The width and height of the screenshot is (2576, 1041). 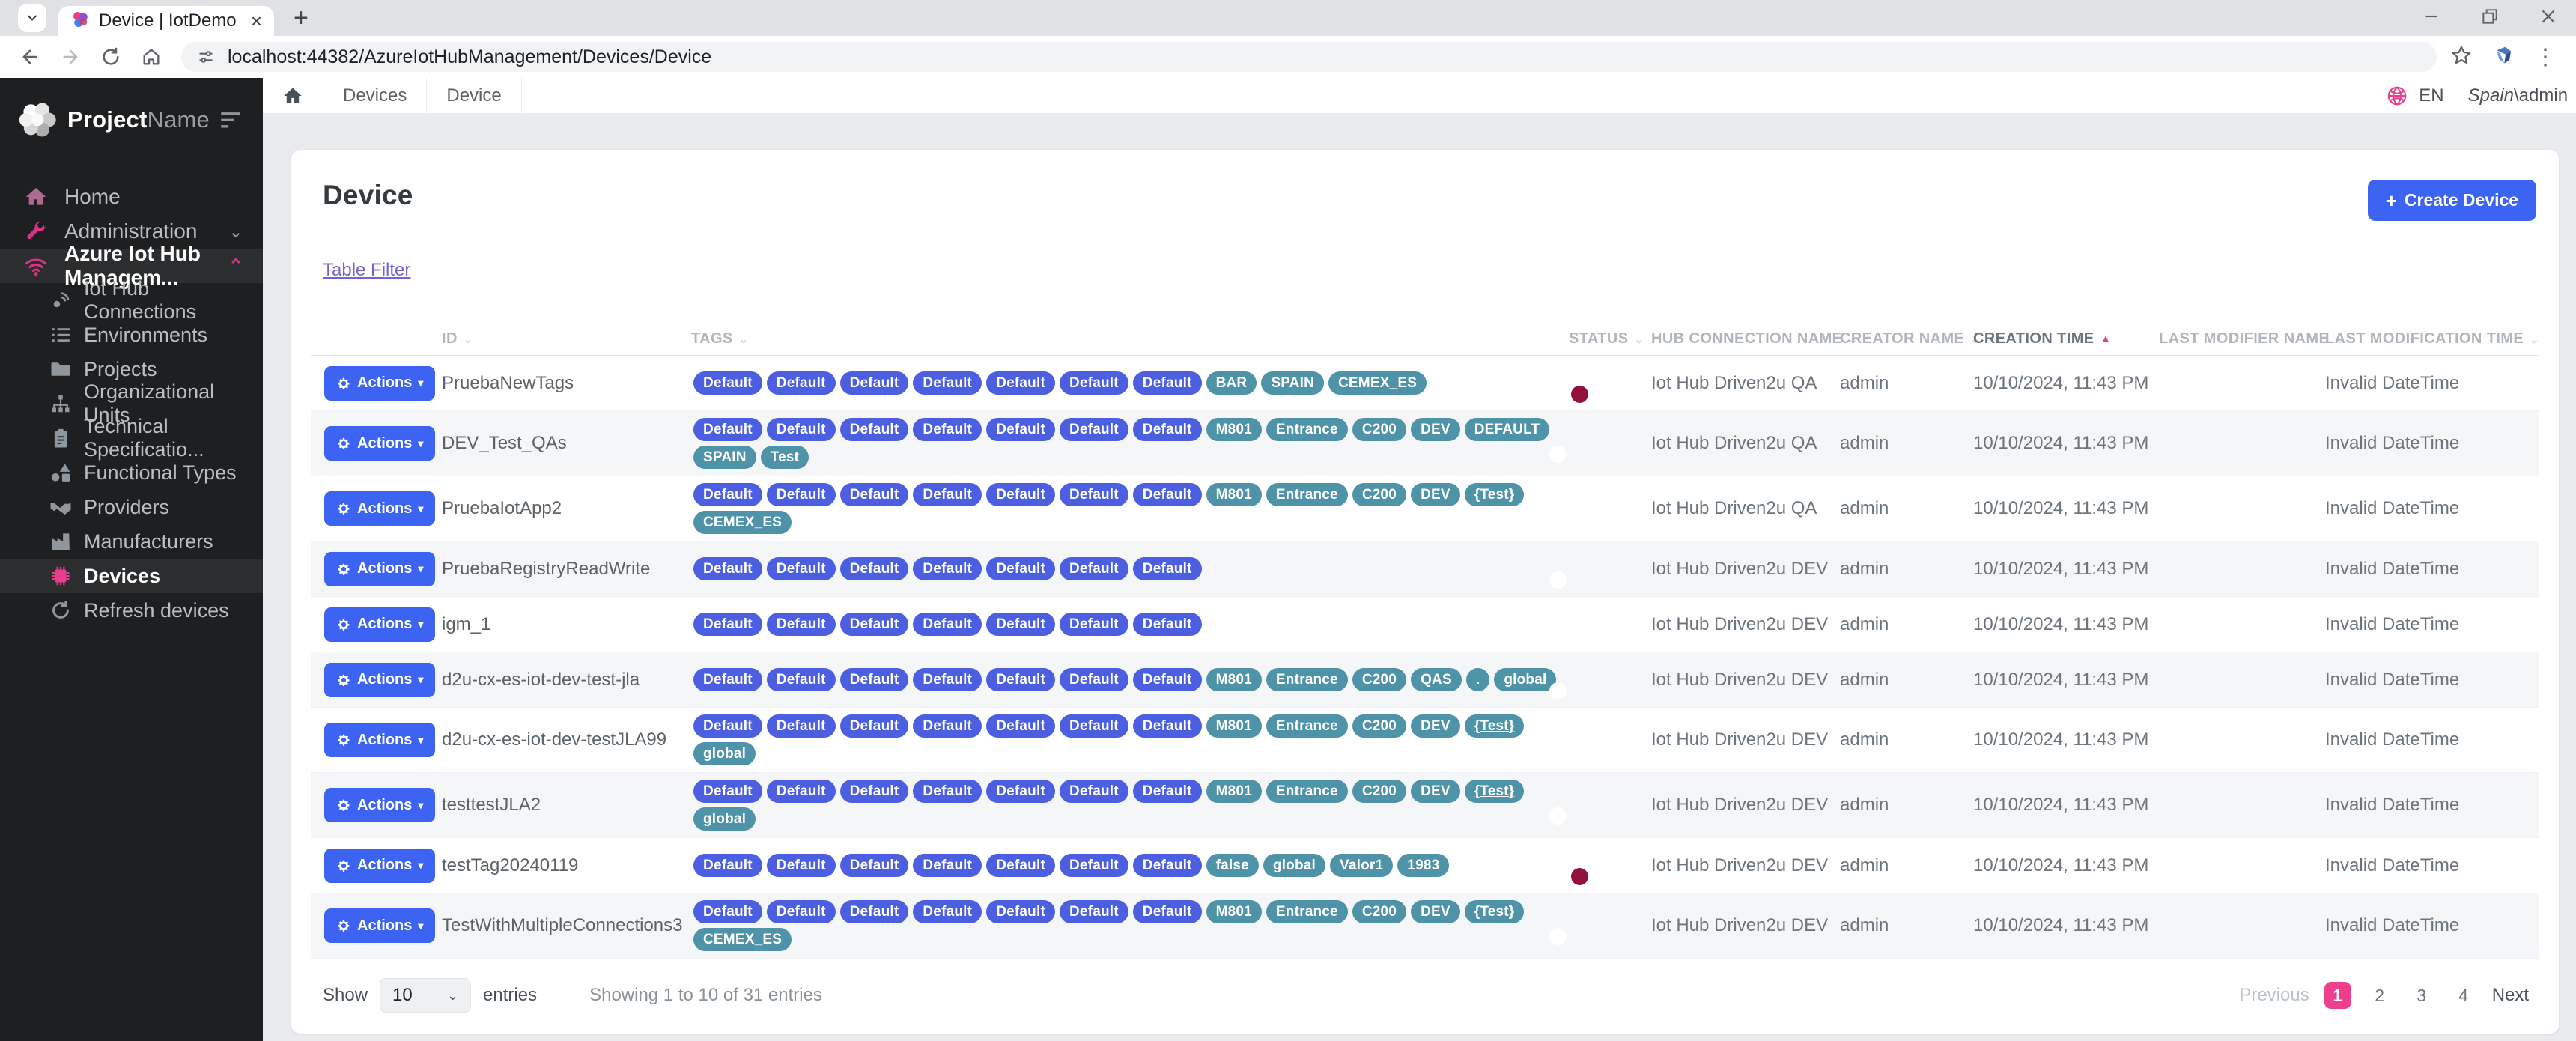 I want to click on table-filter-link: Table Filter, so click(x=367, y=270).